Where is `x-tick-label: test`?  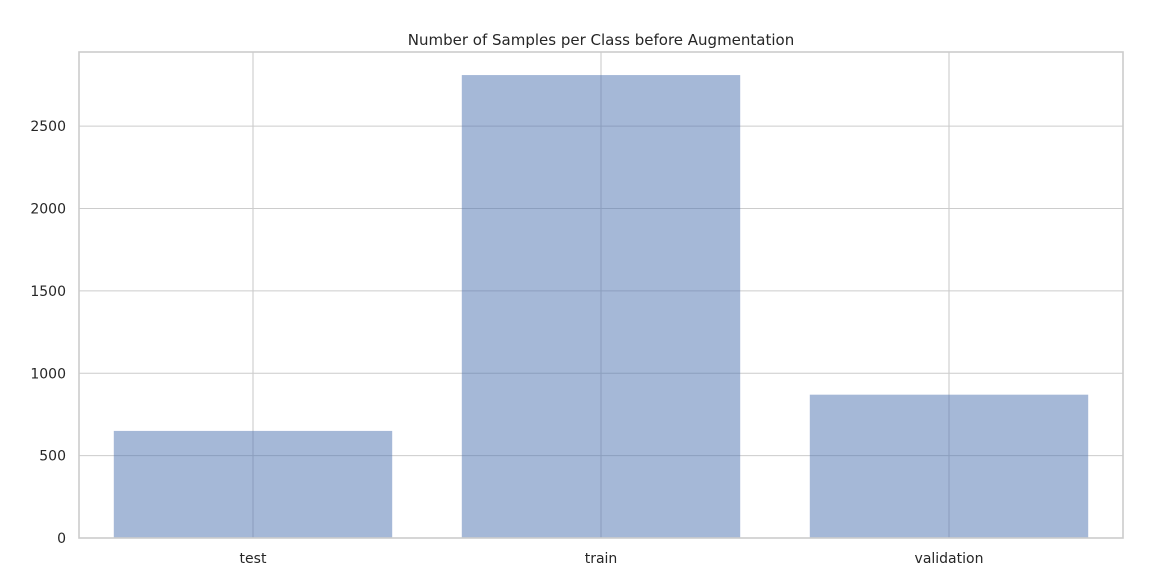
x-tick-label: test is located at coordinates (253, 559).